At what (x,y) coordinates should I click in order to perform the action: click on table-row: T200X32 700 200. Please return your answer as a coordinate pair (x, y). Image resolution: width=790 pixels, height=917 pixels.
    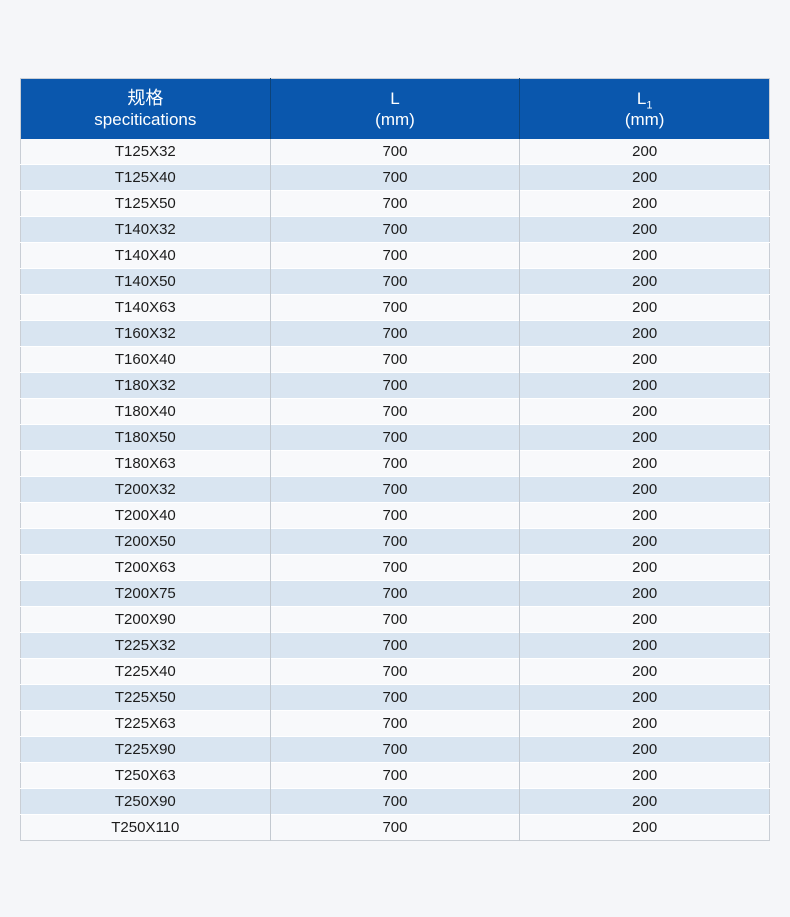
    Looking at the image, I should click on (395, 489).